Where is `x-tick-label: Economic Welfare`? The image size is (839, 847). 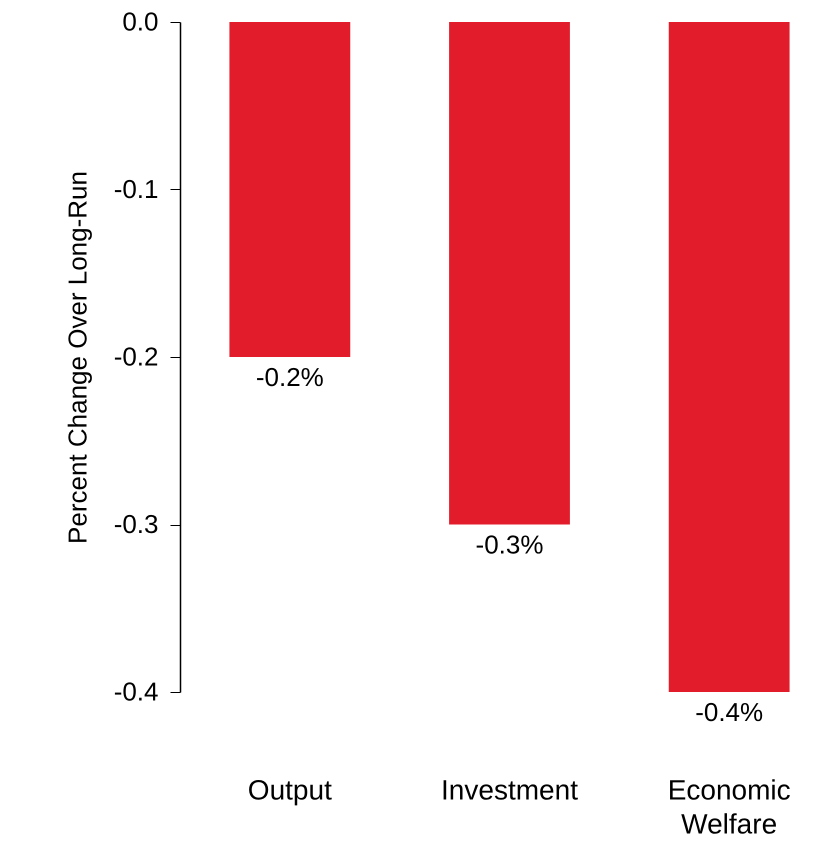 x-tick-label: Economic Welfare is located at coordinates (729, 807).